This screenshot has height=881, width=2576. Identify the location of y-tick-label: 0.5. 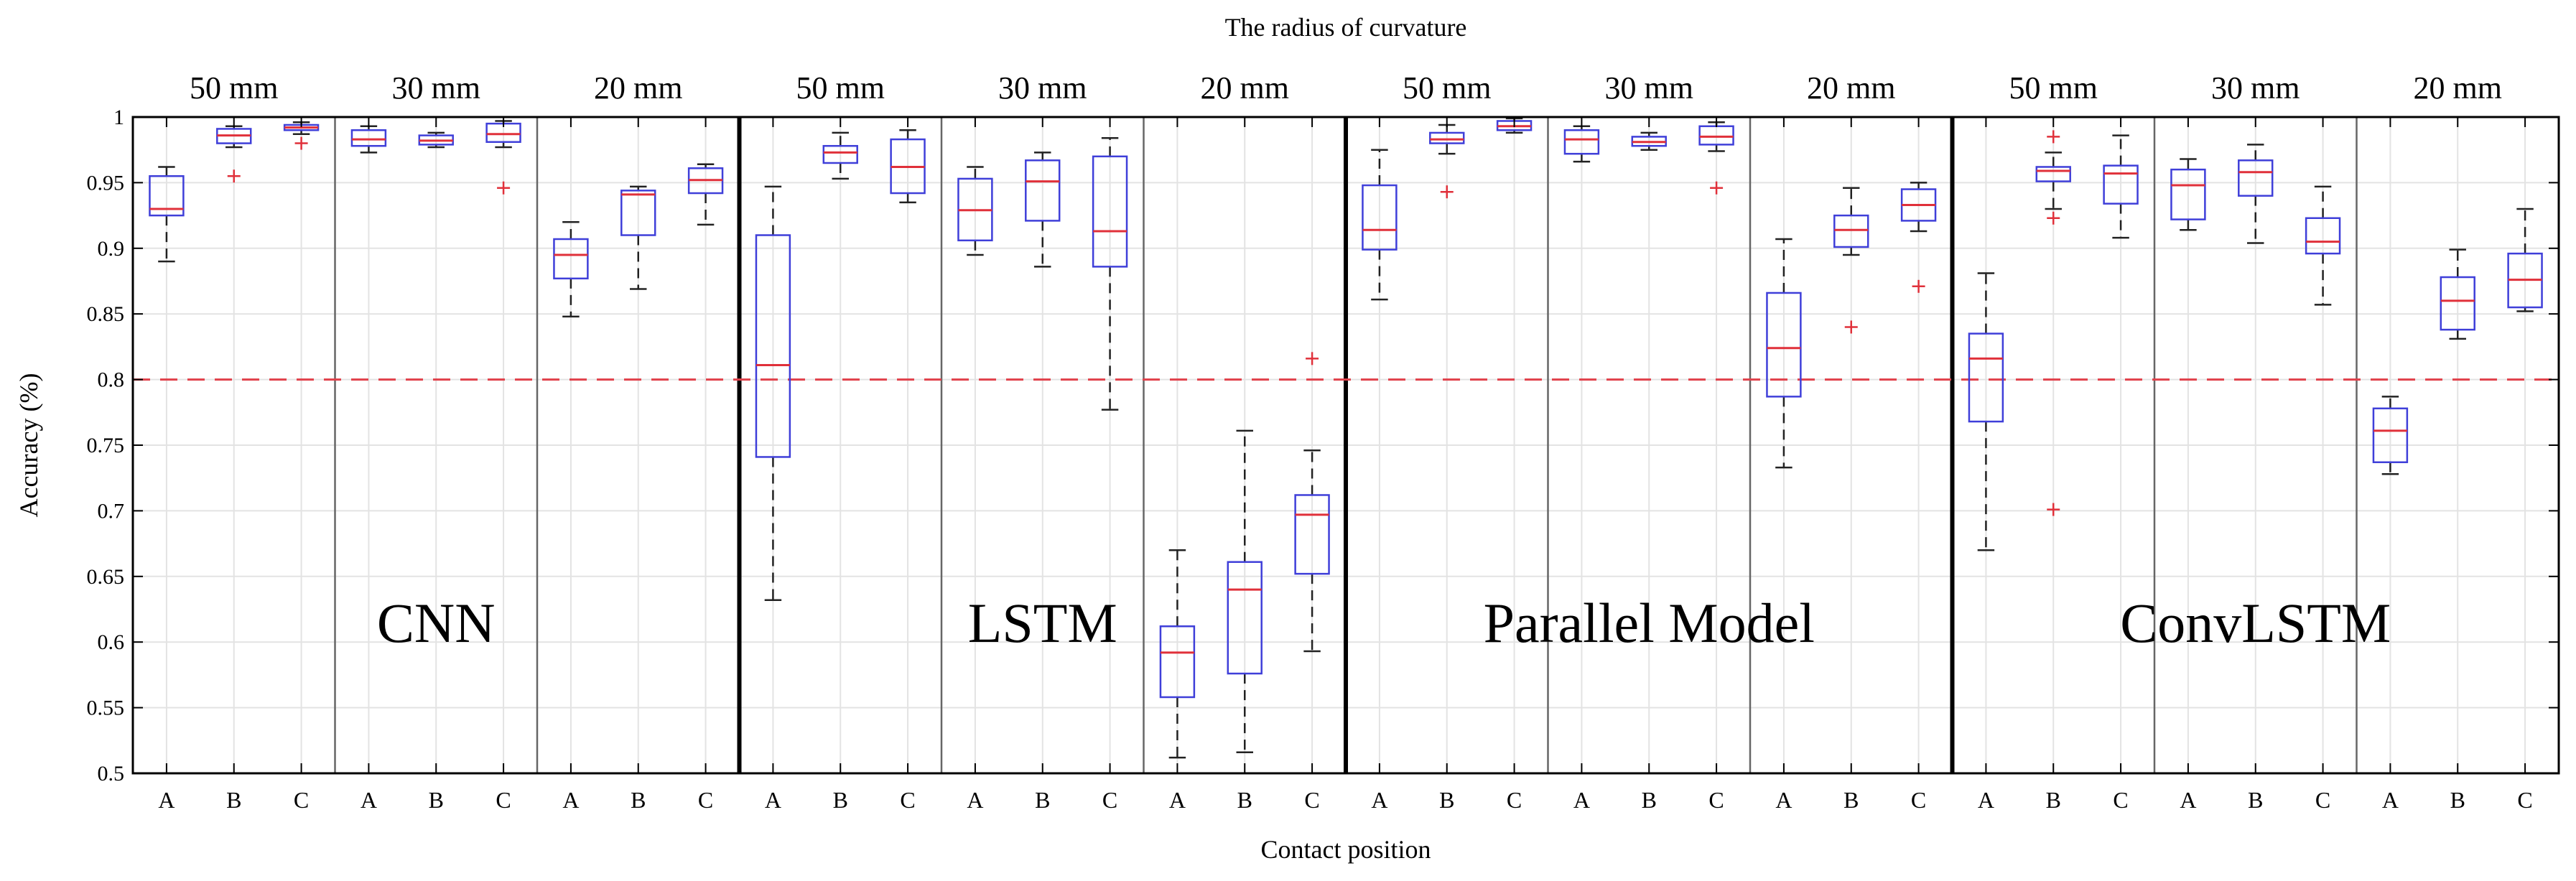
(111, 774).